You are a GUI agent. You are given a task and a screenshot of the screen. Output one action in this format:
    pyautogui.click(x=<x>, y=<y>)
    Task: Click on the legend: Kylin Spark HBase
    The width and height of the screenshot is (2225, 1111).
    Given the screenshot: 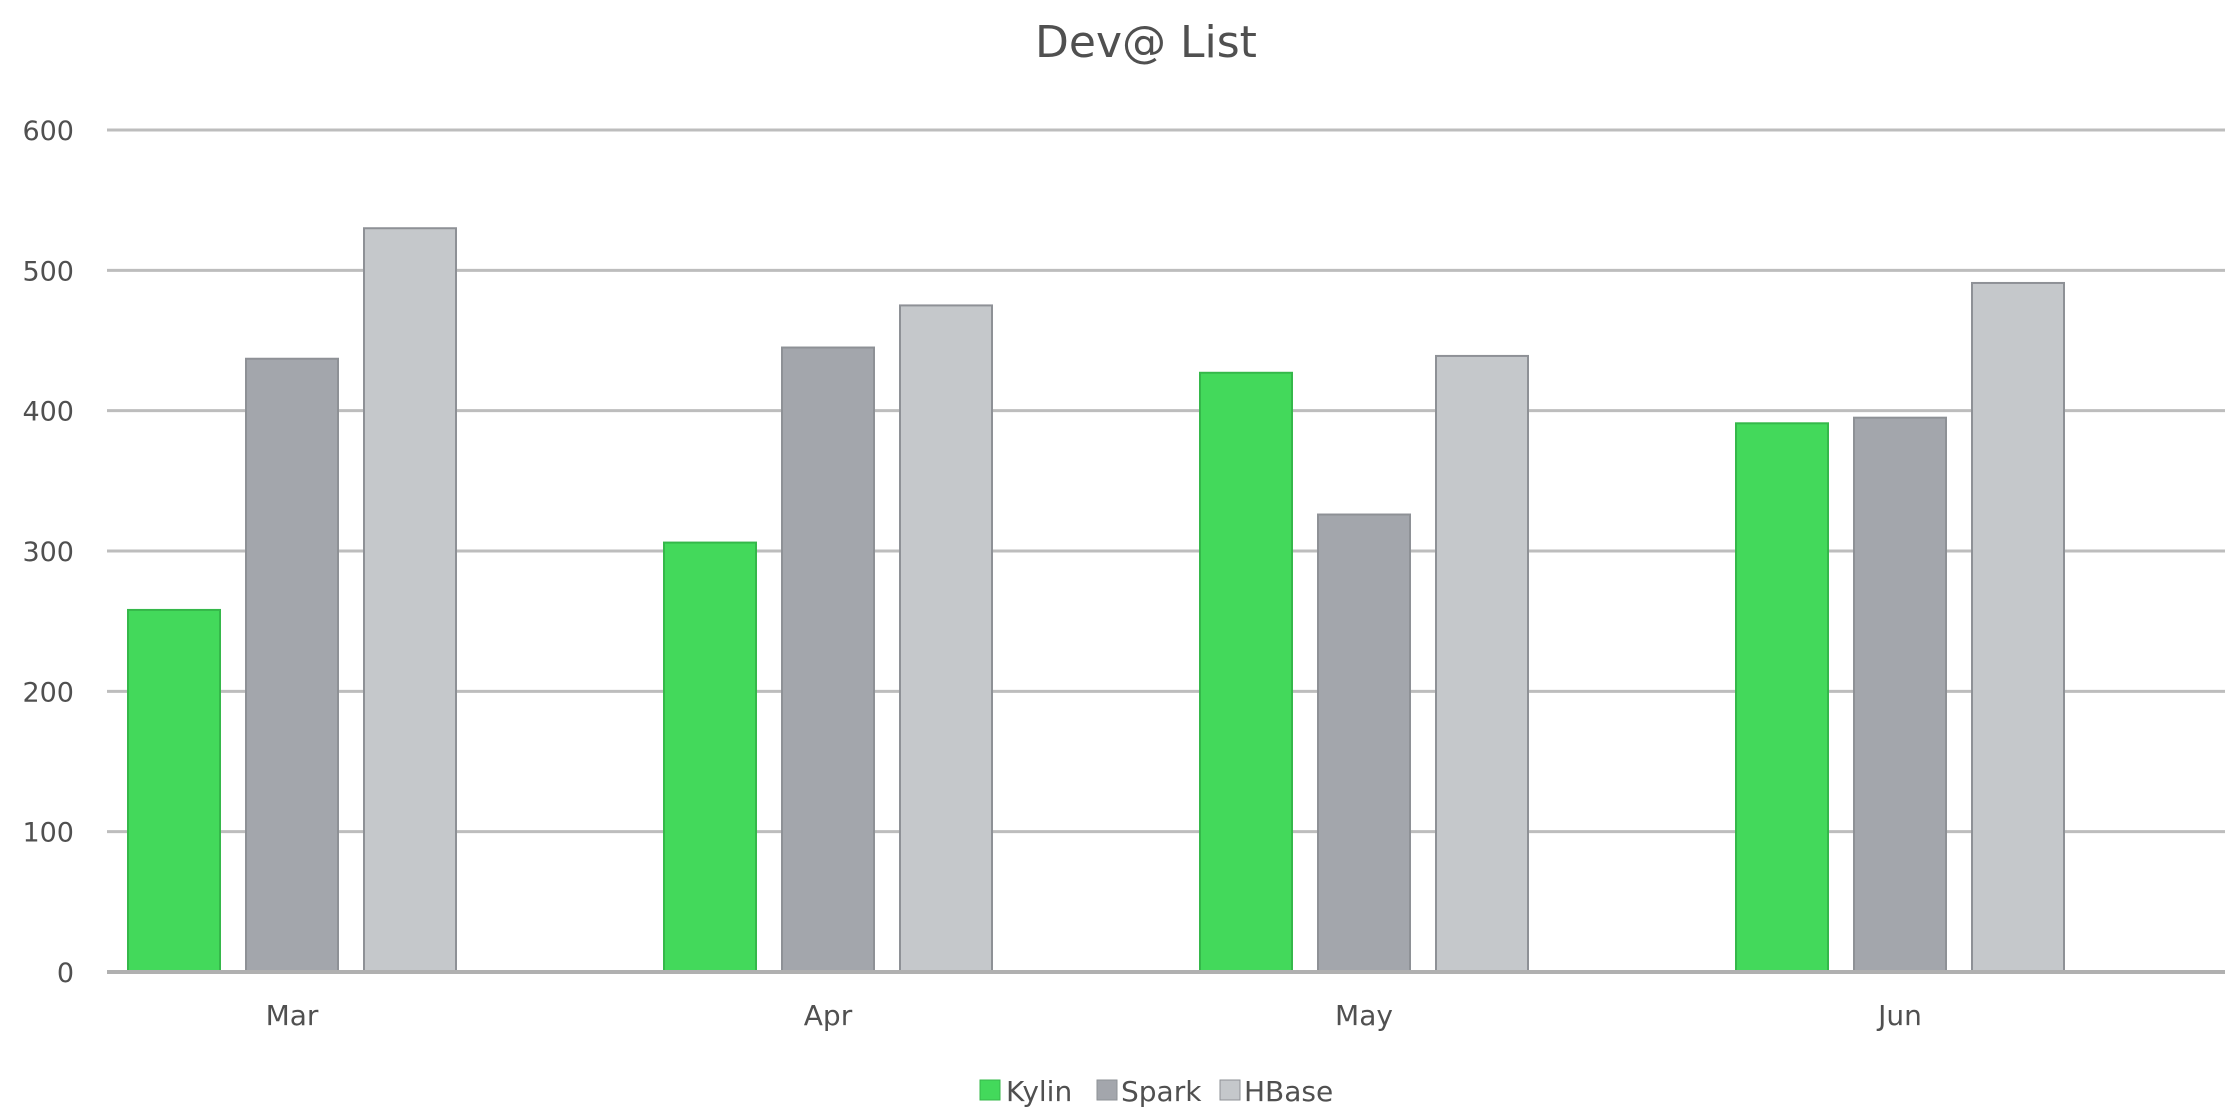 What is the action you would take?
    pyautogui.click(x=1156, y=1091)
    